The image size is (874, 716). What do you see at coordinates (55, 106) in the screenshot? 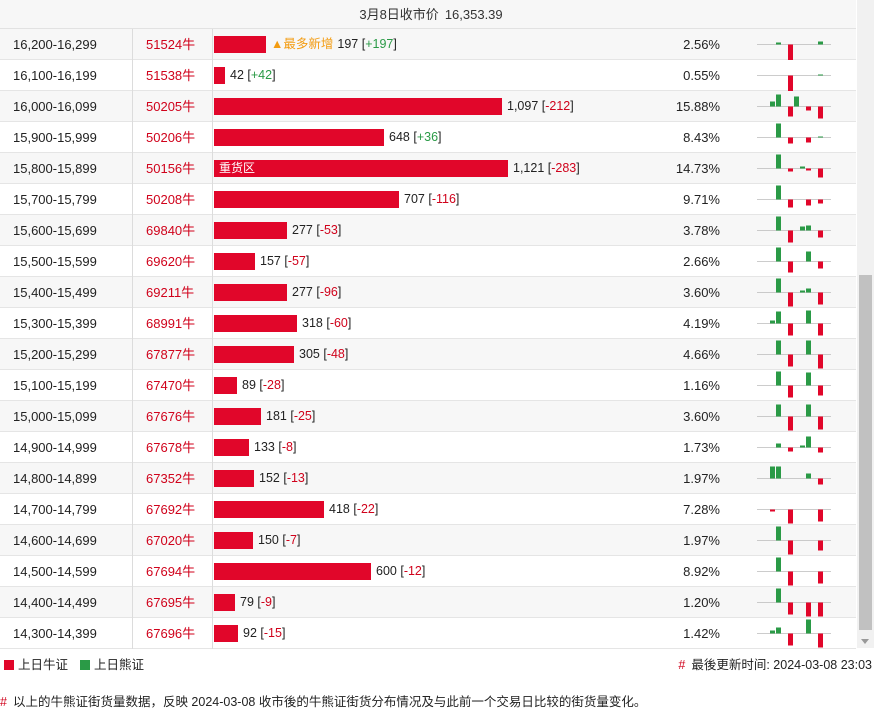
I see `strike-range: 16,000-16,099` at bounding box center [55, 106].